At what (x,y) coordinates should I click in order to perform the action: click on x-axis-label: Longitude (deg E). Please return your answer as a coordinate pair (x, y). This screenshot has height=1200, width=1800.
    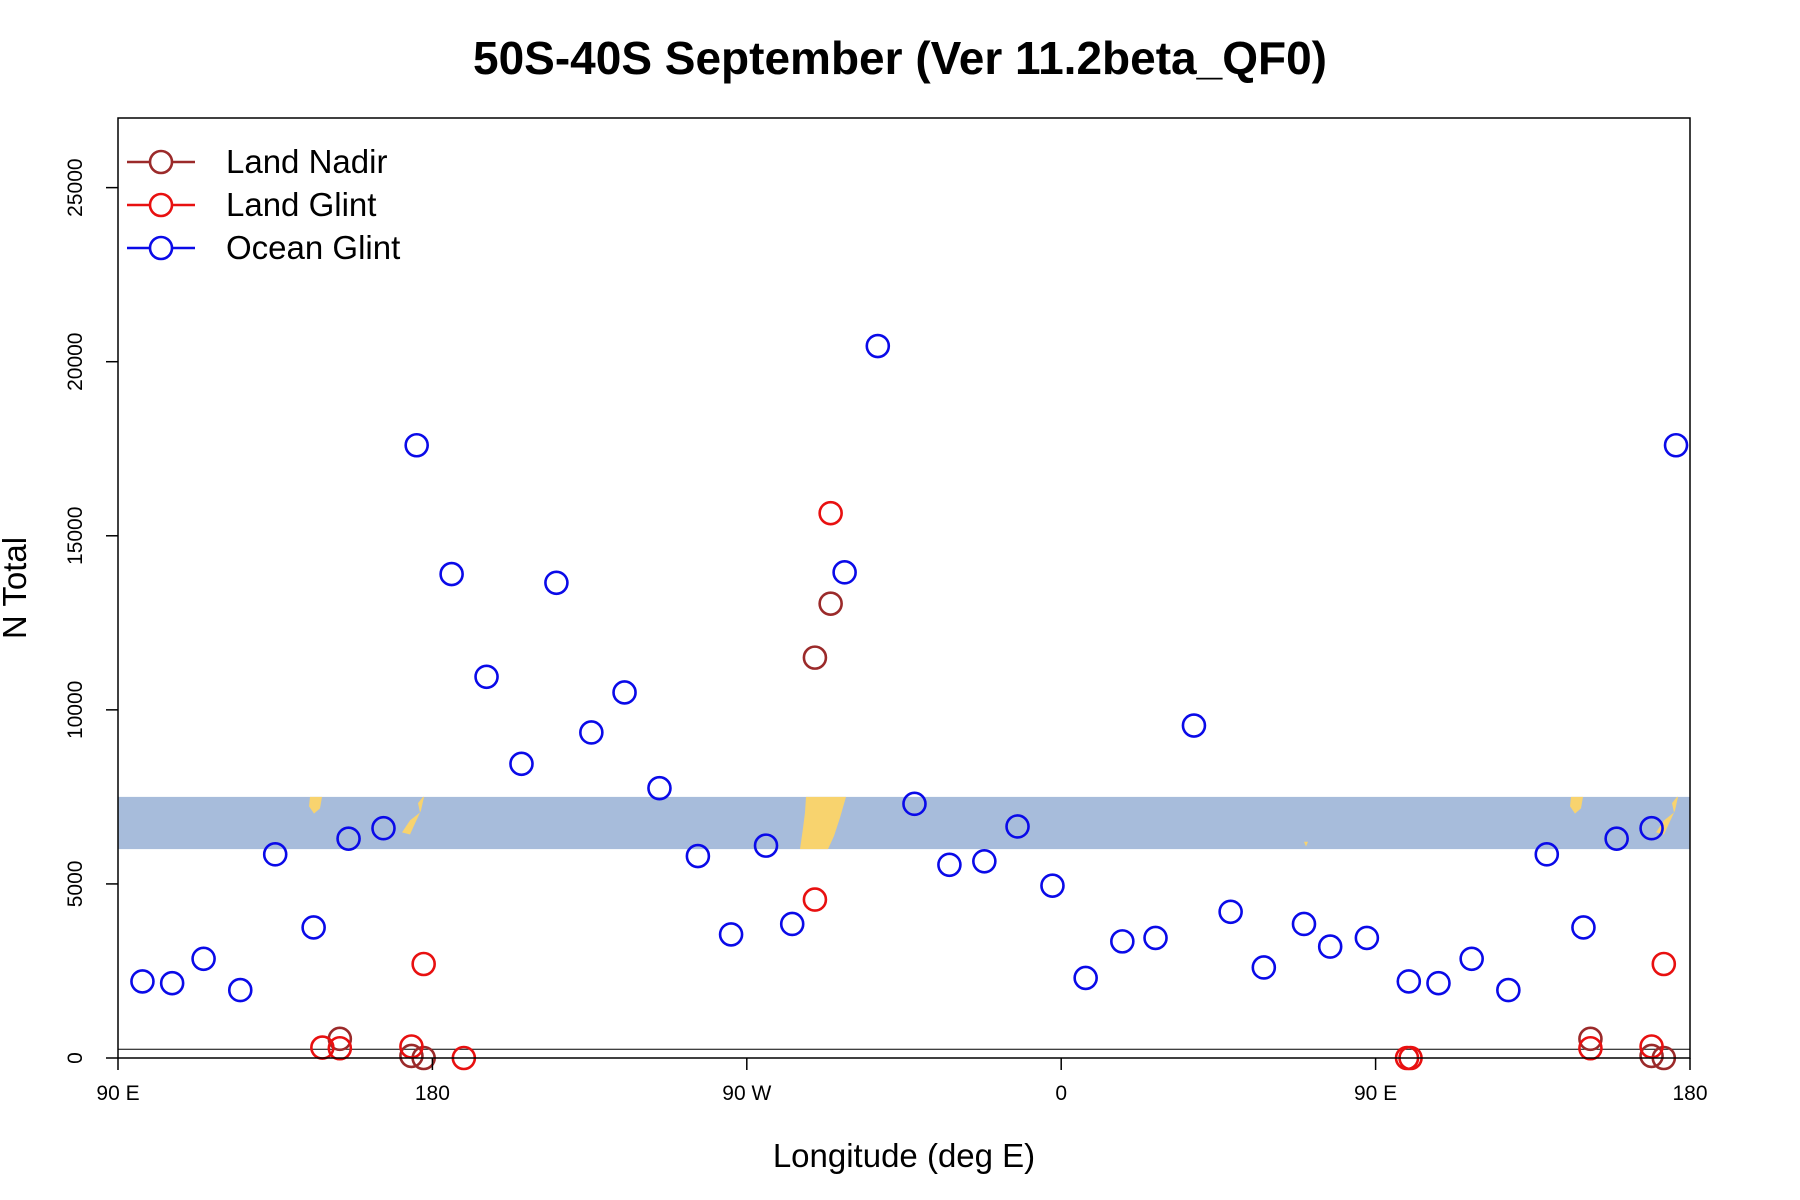
    Looking at the image, I should click on (904, 1155).